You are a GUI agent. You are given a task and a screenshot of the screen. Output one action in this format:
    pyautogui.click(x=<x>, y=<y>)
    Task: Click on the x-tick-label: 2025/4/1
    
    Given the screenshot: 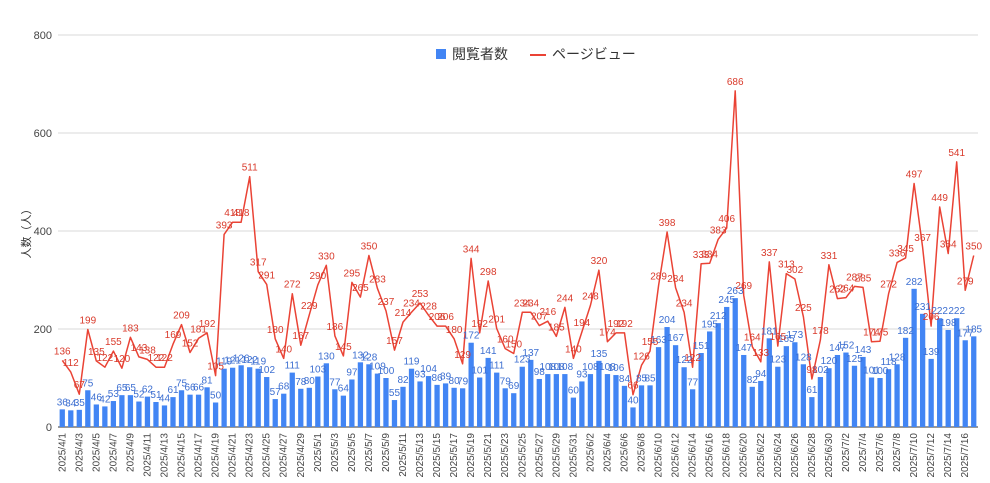 What is the action you would take?
    pyautogui.click(x=62, y=452)
    